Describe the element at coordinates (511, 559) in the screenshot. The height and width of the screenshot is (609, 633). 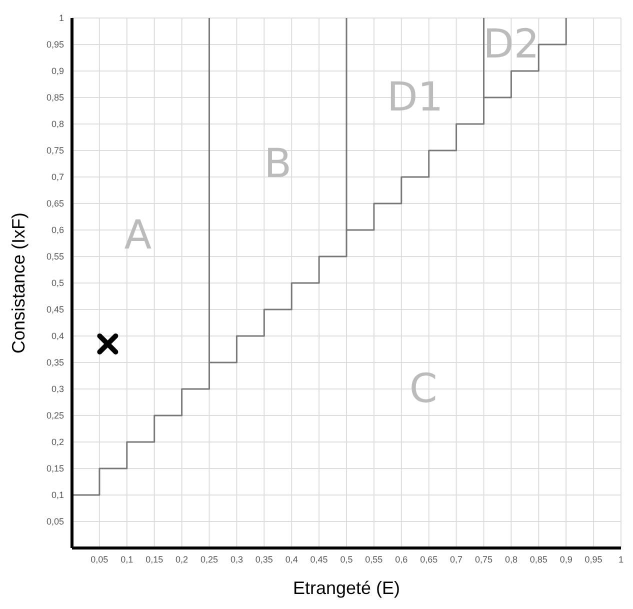
I see `x-tick-label: 0,8` at that location.